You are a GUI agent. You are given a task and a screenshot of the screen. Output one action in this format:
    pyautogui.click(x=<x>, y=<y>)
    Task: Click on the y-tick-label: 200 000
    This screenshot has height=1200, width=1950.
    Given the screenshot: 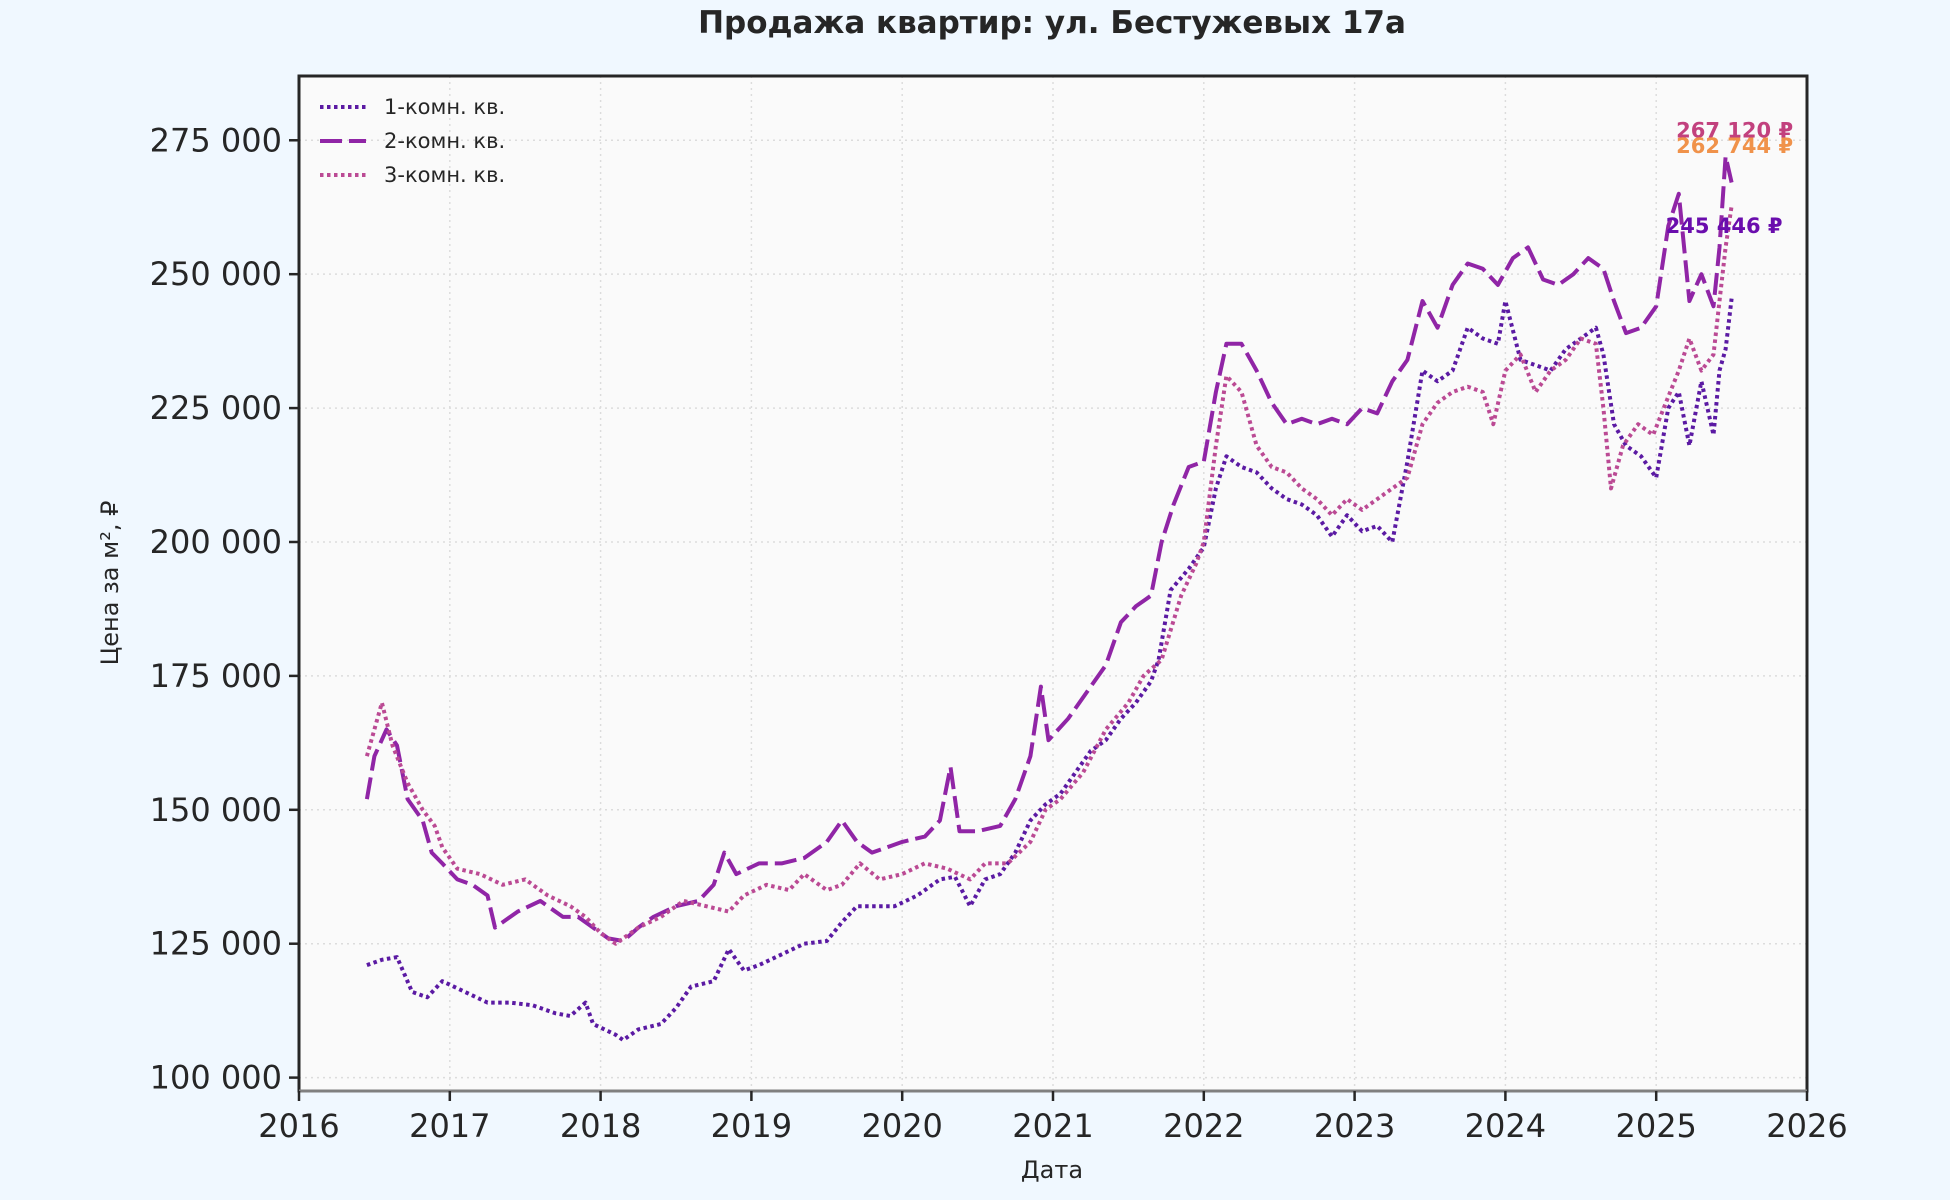 What is the action you would take?
    pyautogui.click(x=216, y=542)
    